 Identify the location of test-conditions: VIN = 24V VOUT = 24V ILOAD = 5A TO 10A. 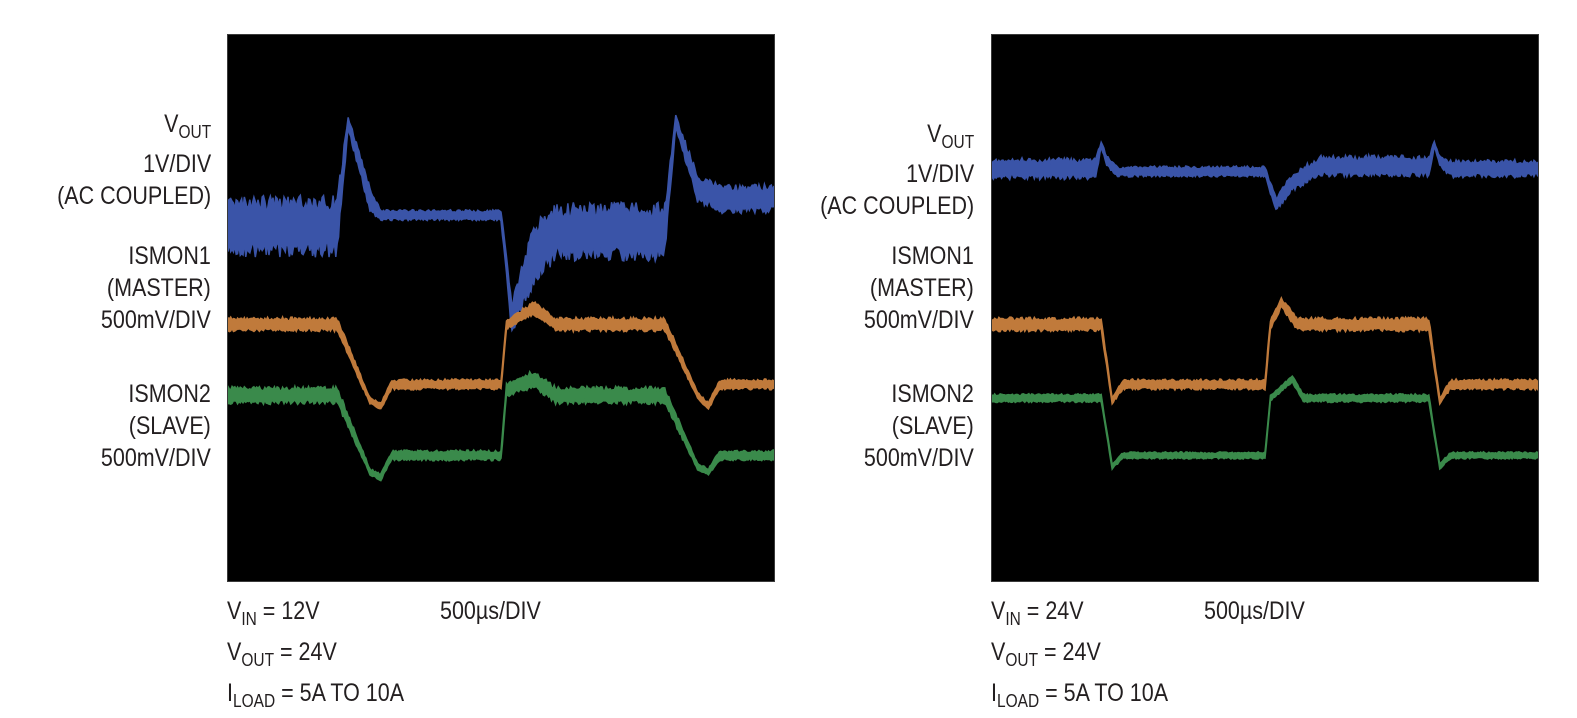
(1079, 656).